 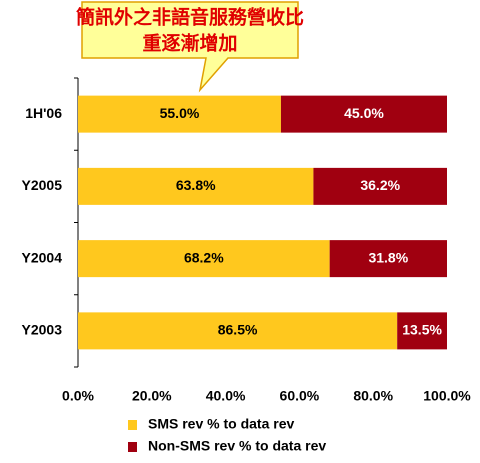 I want to click on data-label: 86.5%, so click(x=238, y=330).